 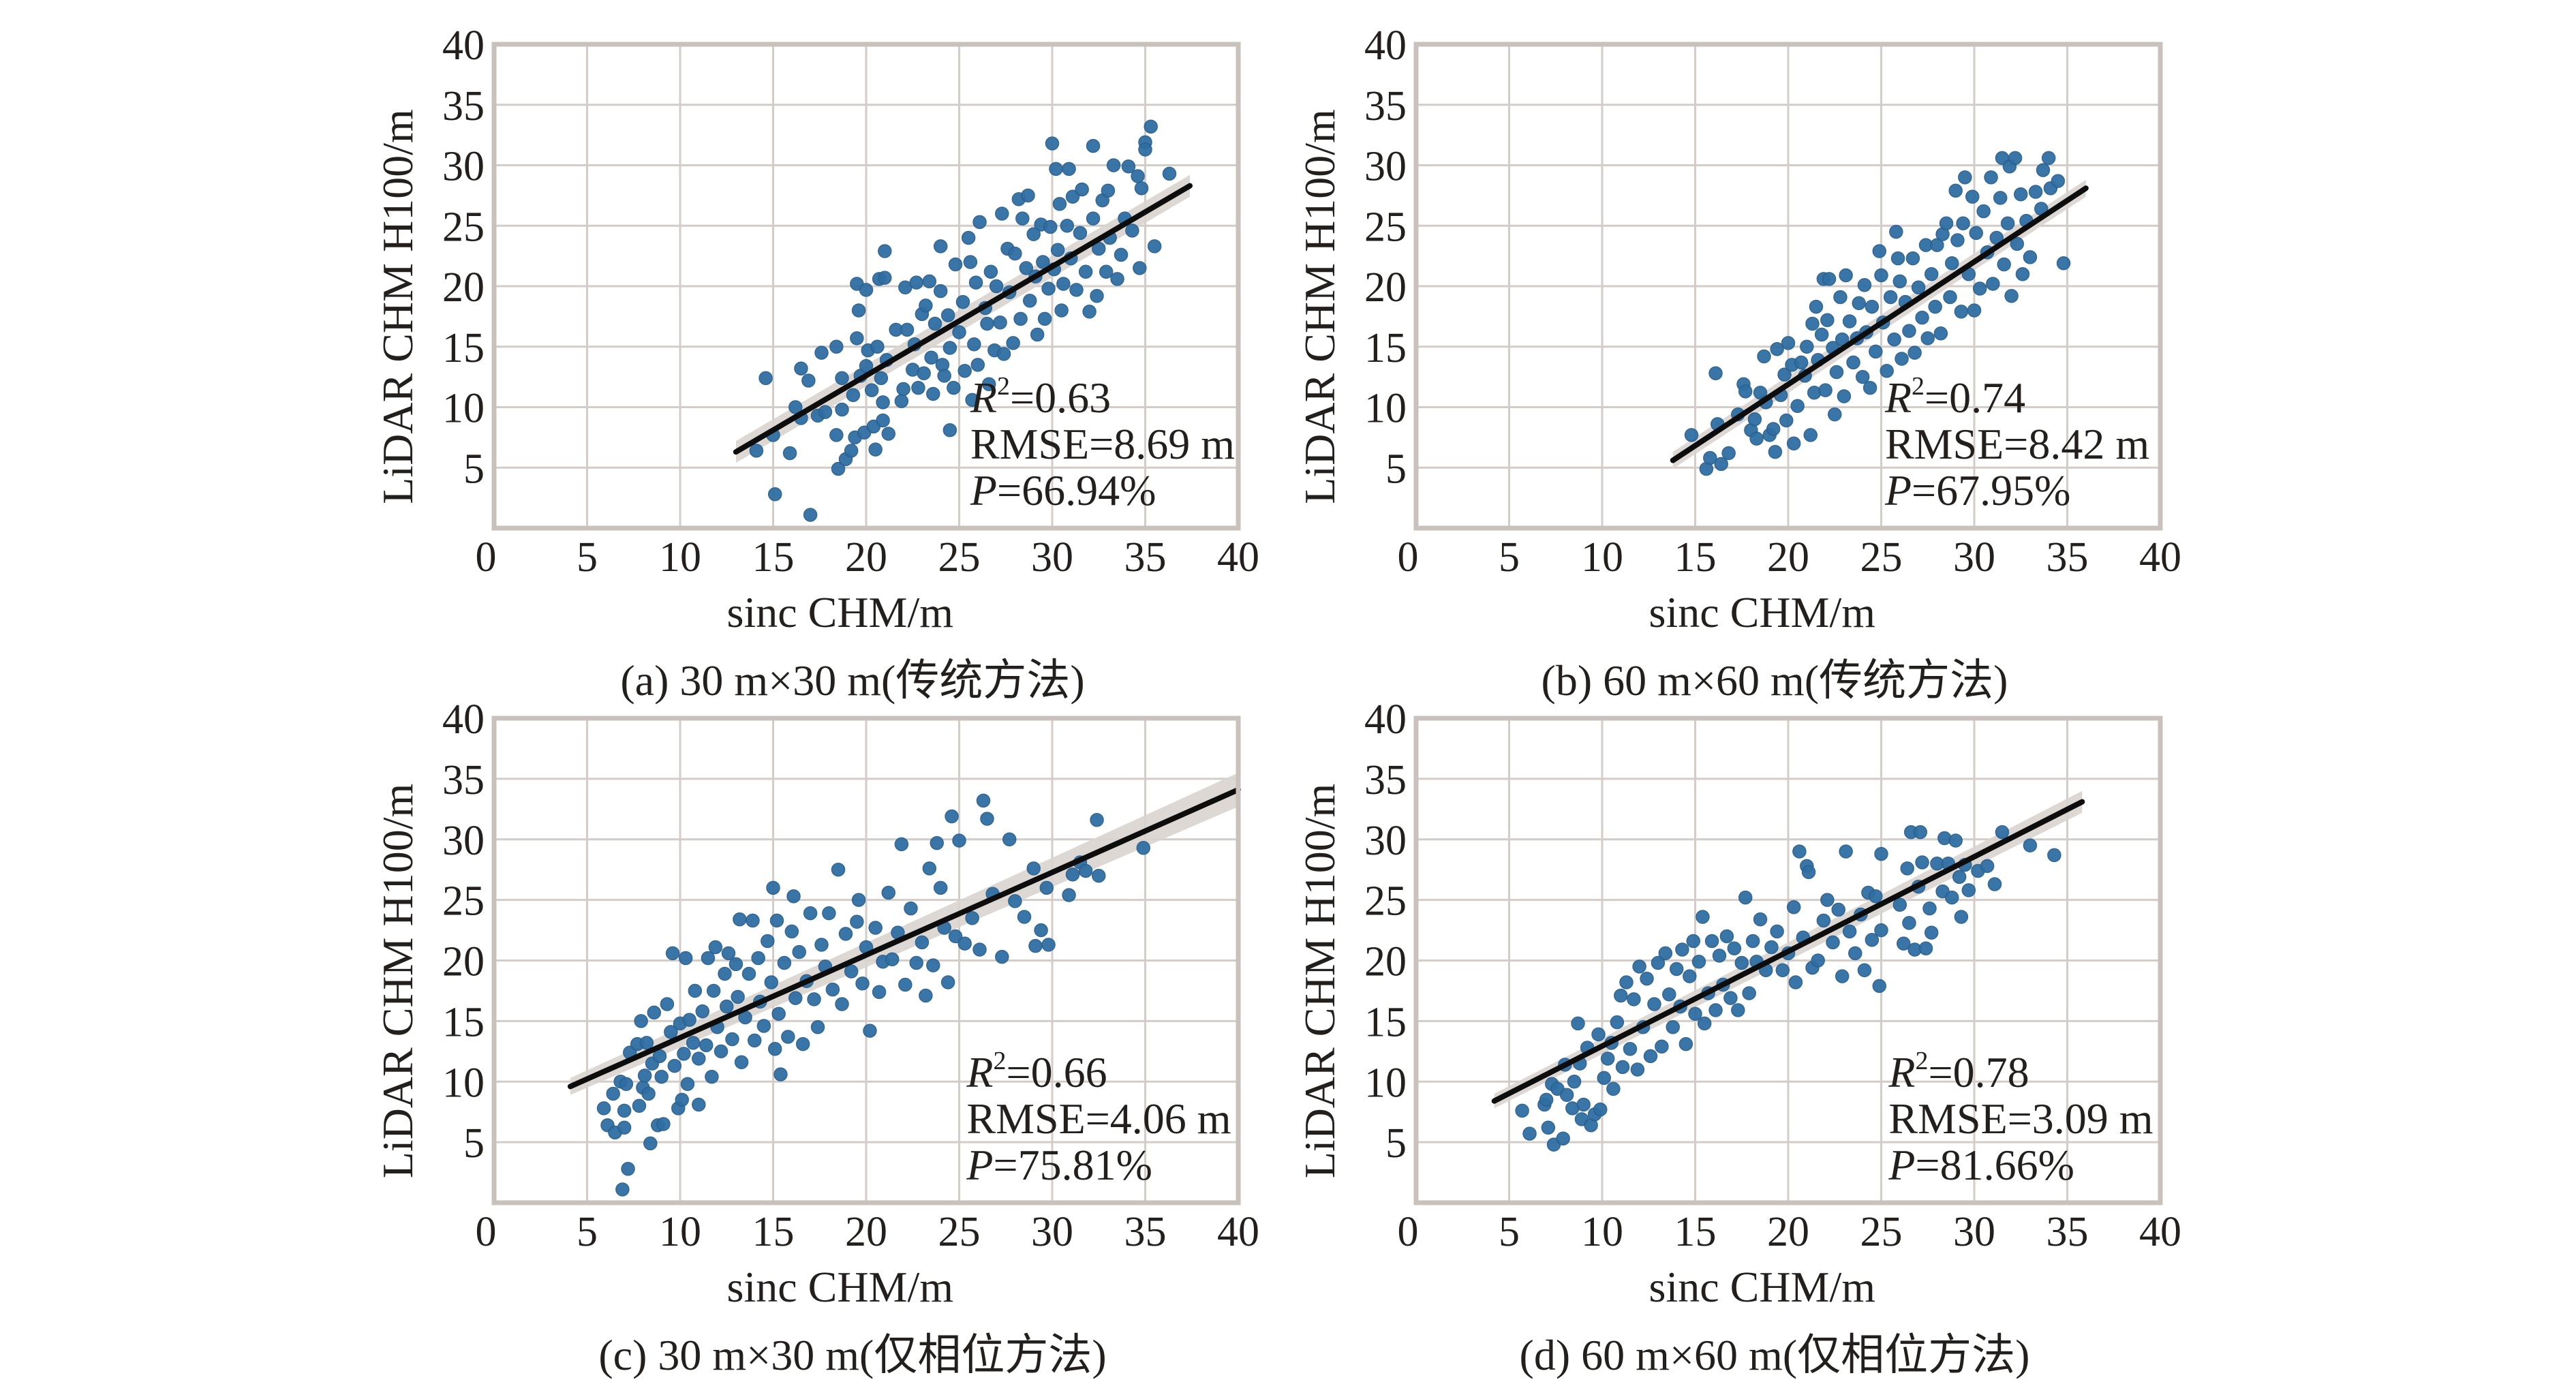 What do you see at coordinates (1981, 1165) in the screenshot?
I see `precision-annotation: P=81.66%` at bounding box center [1981, 1165].